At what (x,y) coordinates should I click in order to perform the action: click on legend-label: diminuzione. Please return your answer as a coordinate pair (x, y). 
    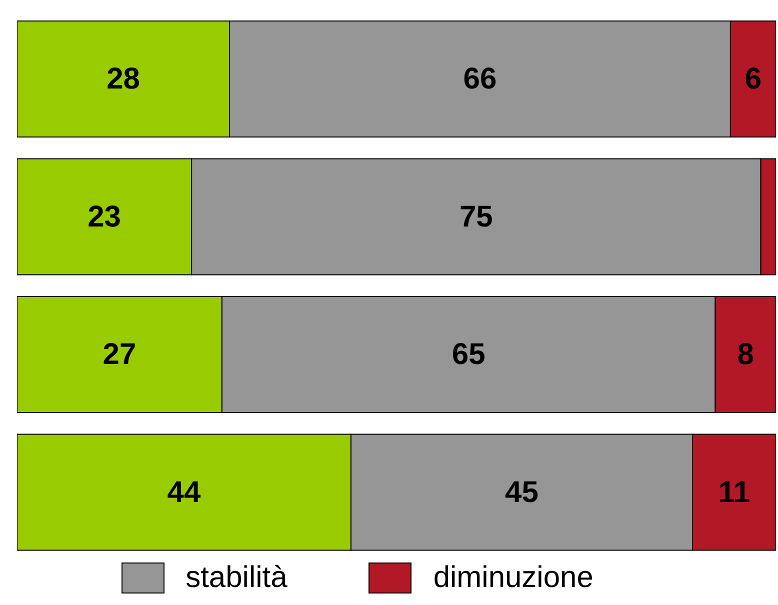
    Looking at the image, I should click on (513, 578).